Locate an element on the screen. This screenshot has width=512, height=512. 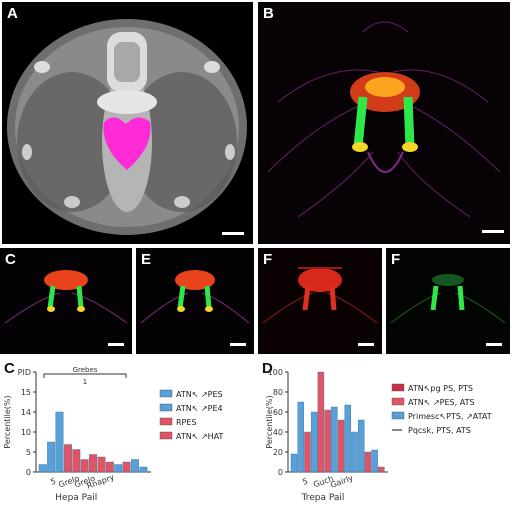
significance-bracket is located at coordinates (85, 375).